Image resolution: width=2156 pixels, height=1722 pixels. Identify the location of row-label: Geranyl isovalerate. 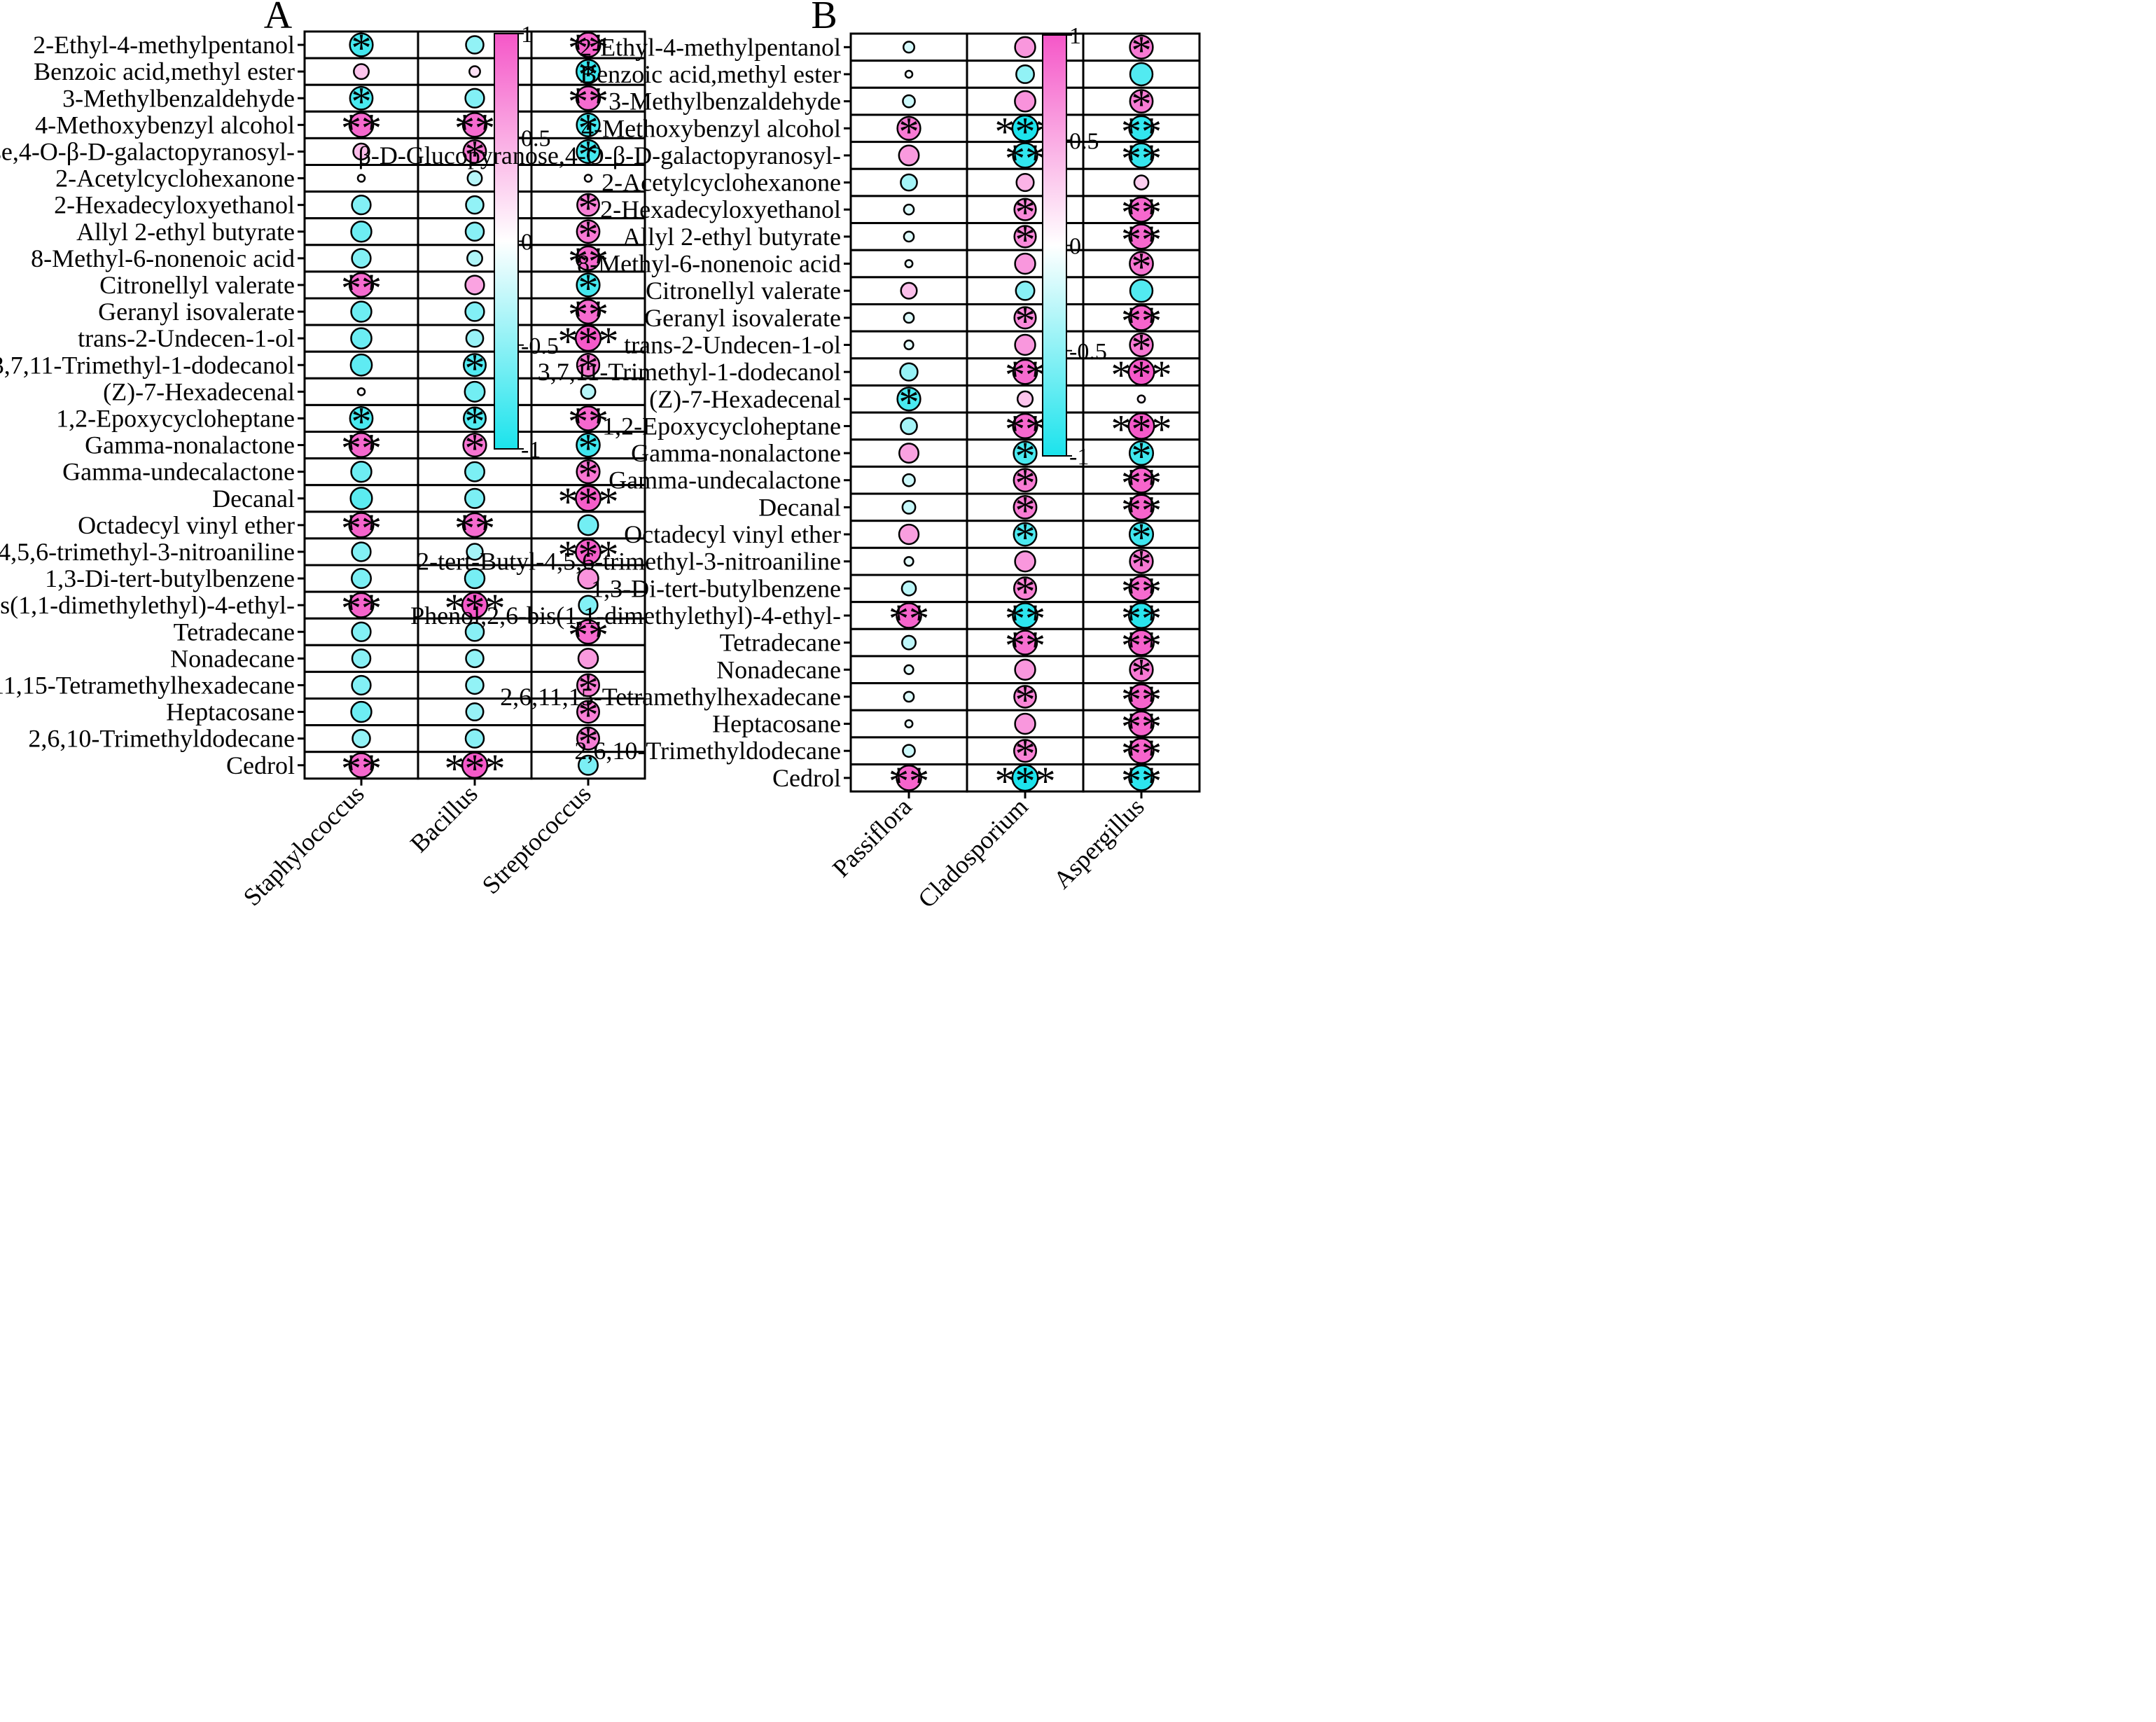
(742, 318).